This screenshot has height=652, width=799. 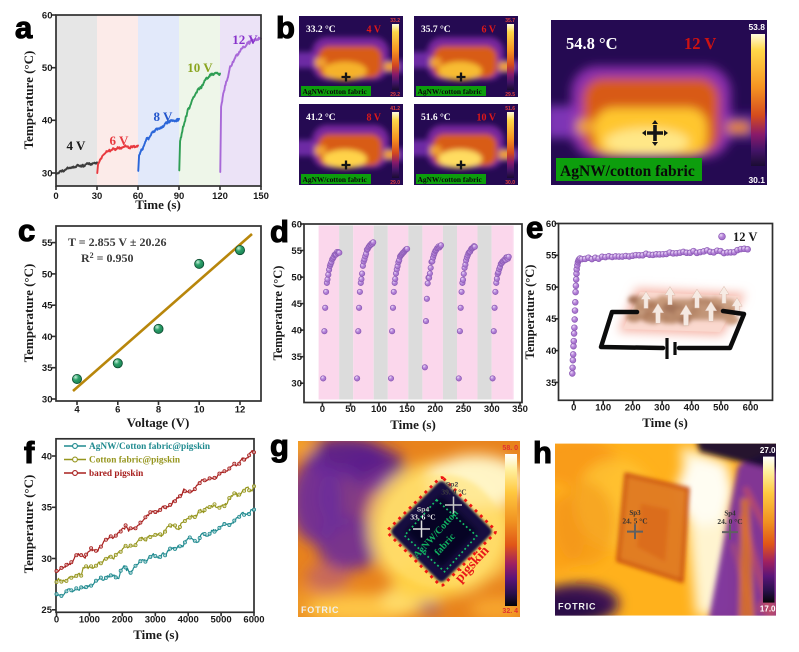 What do you see at coordinates (107, 258) in the screenshot?
I see `svg-text: R2 = 0.950` at bounding box center [107, 258].